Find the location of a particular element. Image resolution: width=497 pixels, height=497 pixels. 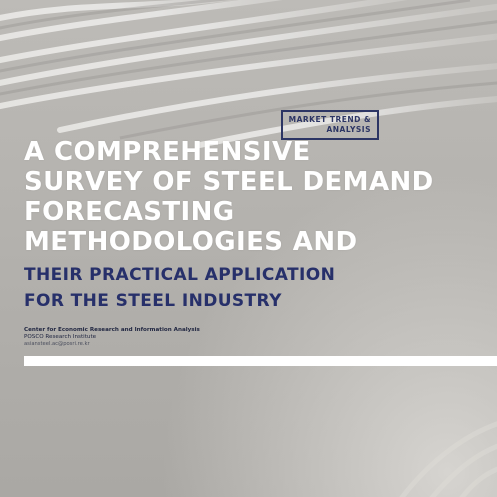

subtitle-line: THEIR PRACTICAL APPLICATION is located at coordinates (180, 275).